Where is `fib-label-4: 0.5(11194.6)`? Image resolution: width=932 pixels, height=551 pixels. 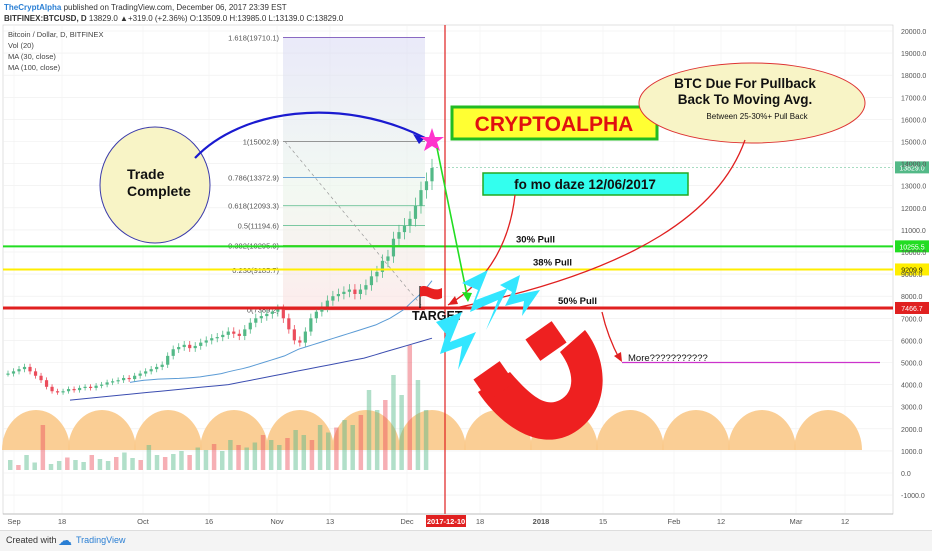 fib-label-4: 0.5(11194.6) is located at coordinates (259, 226).